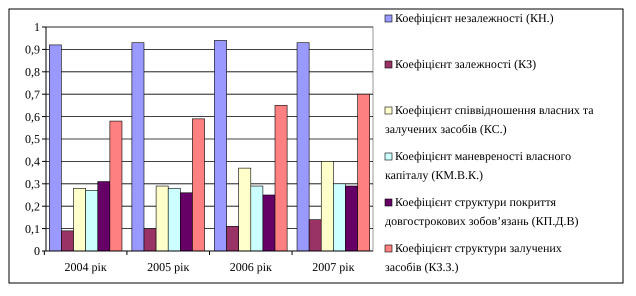 The width and height of the screenshot is (636, 296). Describe the element at coordinates (481, 211) in the screenshot. I see `legend-label: Коефіцієнт структури покриття довгострокових зобов’язань (КП.Д.В)` at that location.